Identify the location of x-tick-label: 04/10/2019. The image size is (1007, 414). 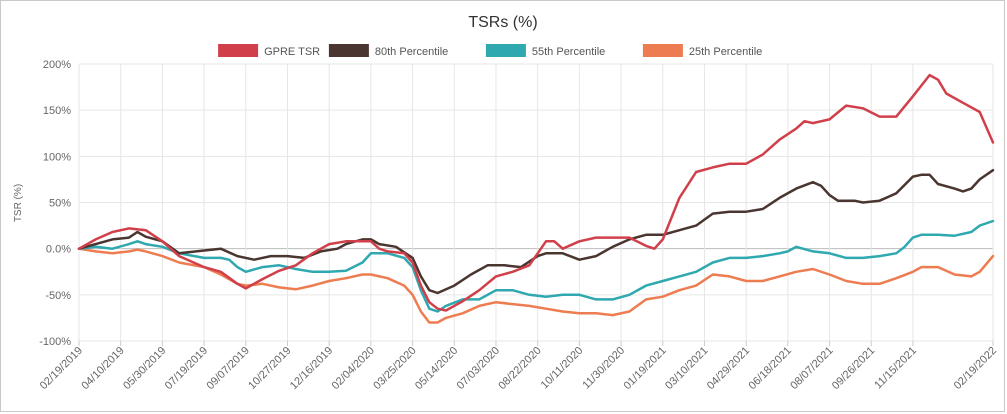
(102, 368).